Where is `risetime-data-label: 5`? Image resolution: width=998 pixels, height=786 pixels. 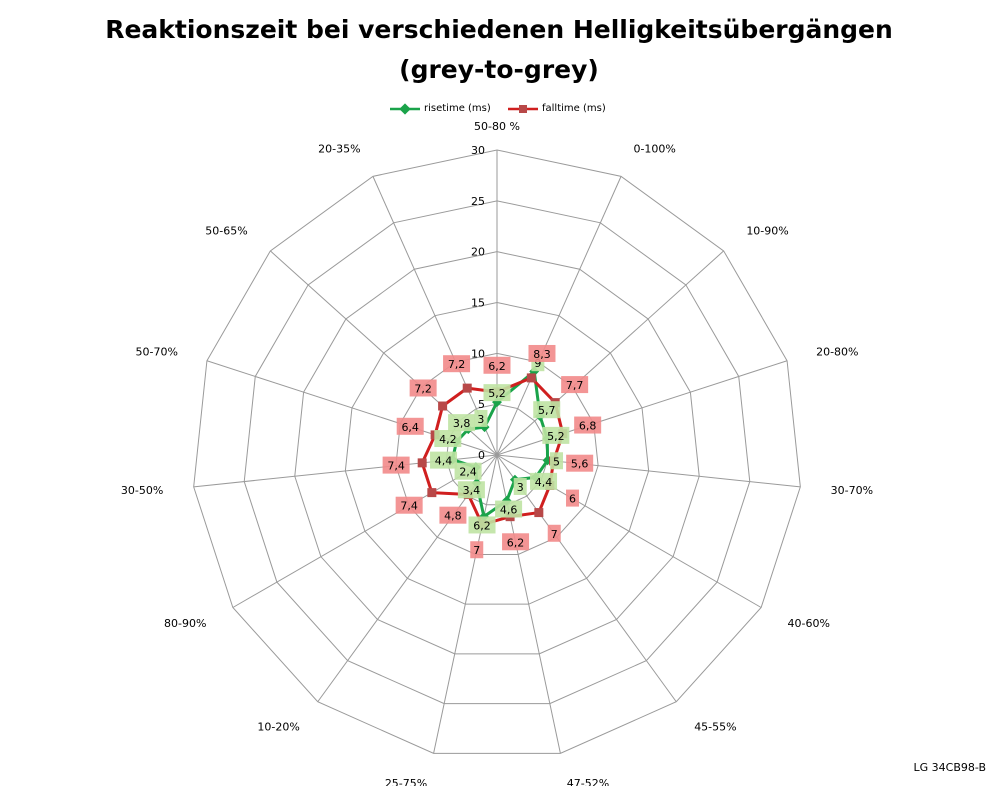
risetime-data-label: 5 is located at coordinates (557, 461).